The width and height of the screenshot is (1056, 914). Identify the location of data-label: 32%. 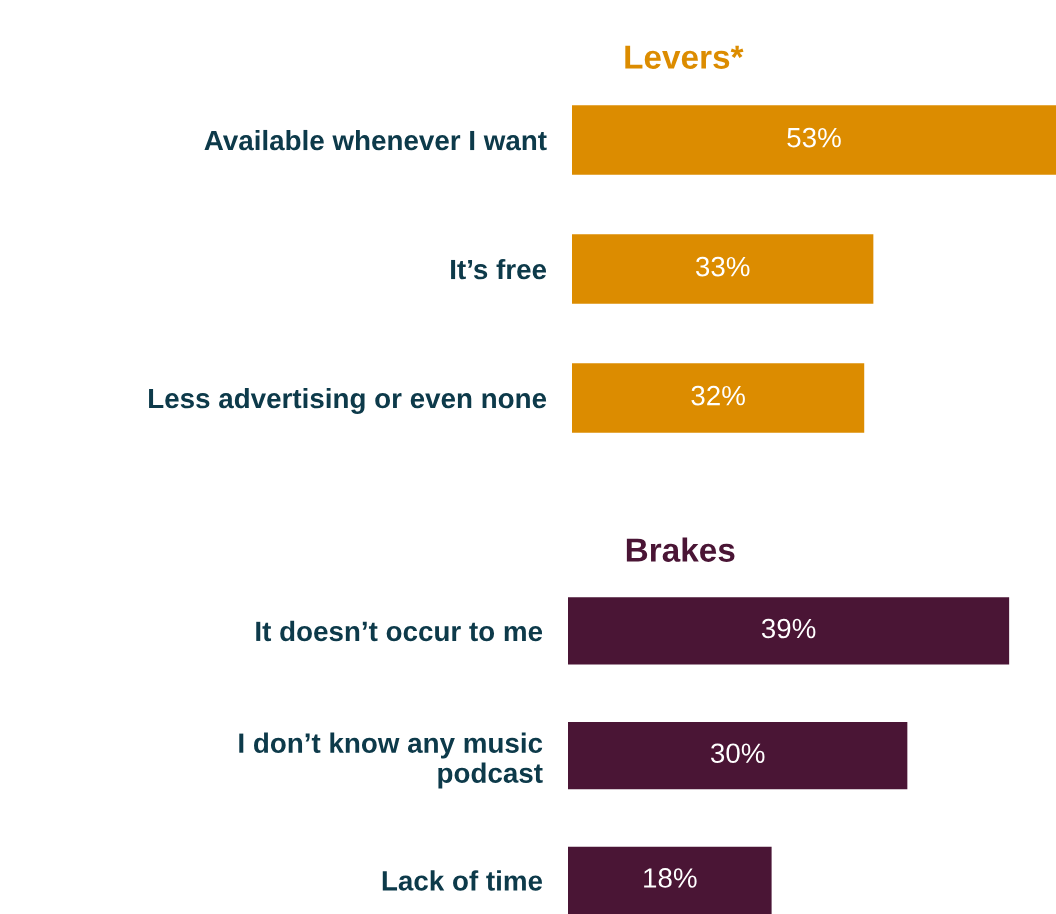
(718, 395).